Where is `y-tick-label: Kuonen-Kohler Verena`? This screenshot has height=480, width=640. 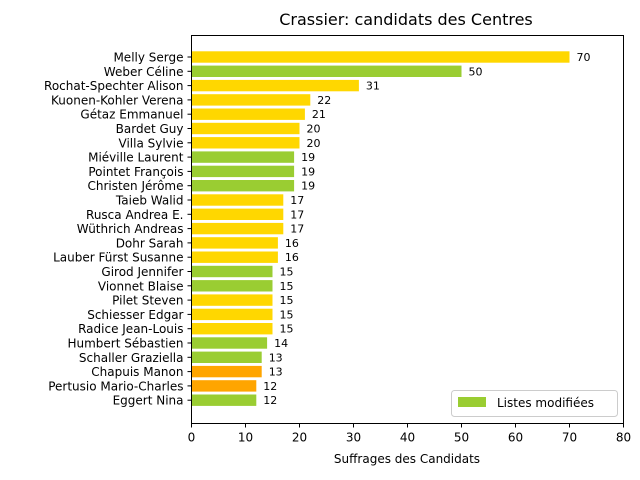 y-tick-label: Kuonen-Kohler Verena is located at coordinates (117, 100).